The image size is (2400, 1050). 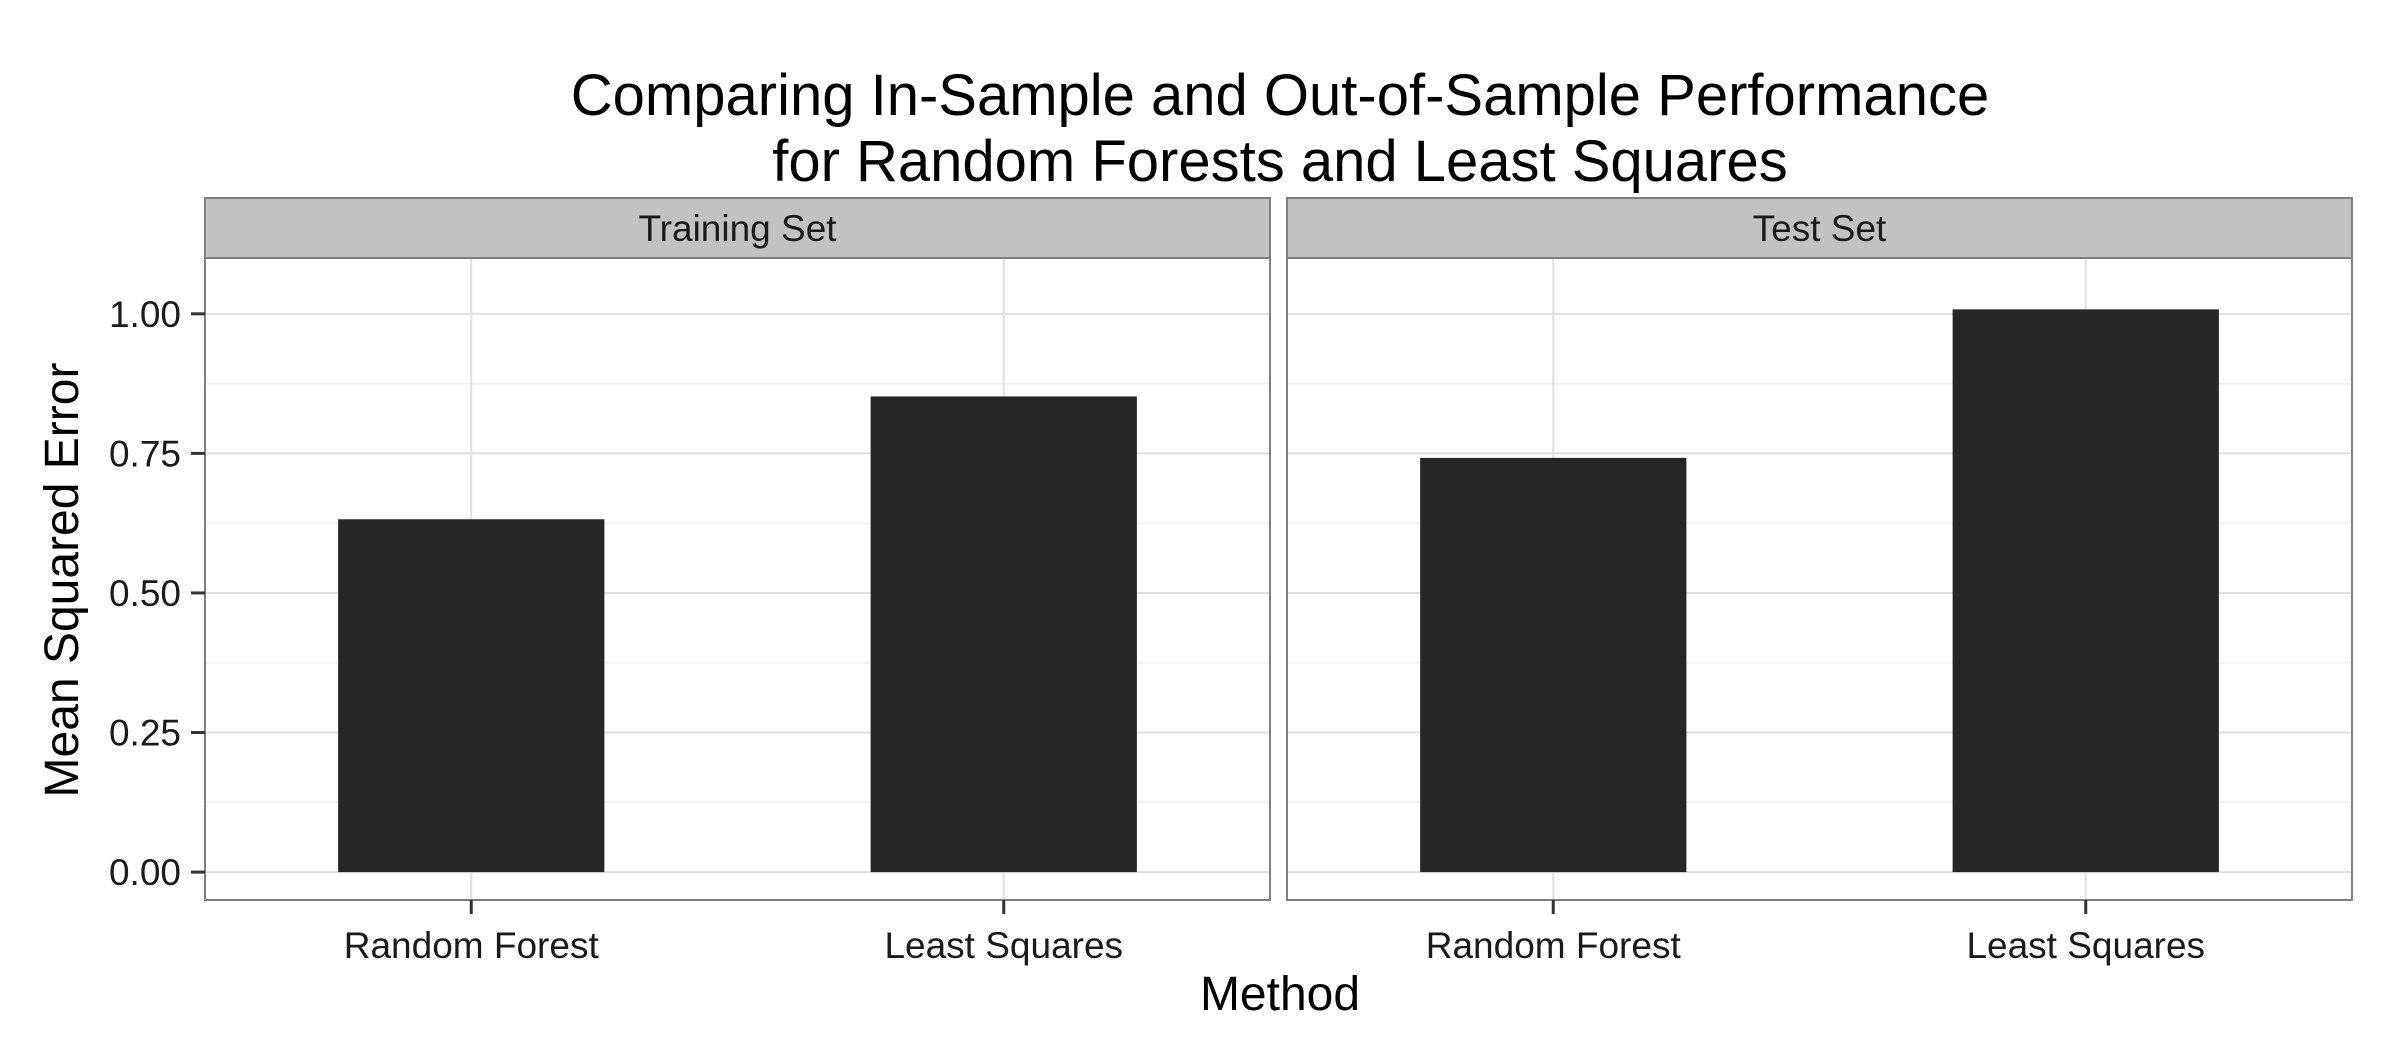 I want to click on y-tick-label: 0.75, so click(x=145, y=453).